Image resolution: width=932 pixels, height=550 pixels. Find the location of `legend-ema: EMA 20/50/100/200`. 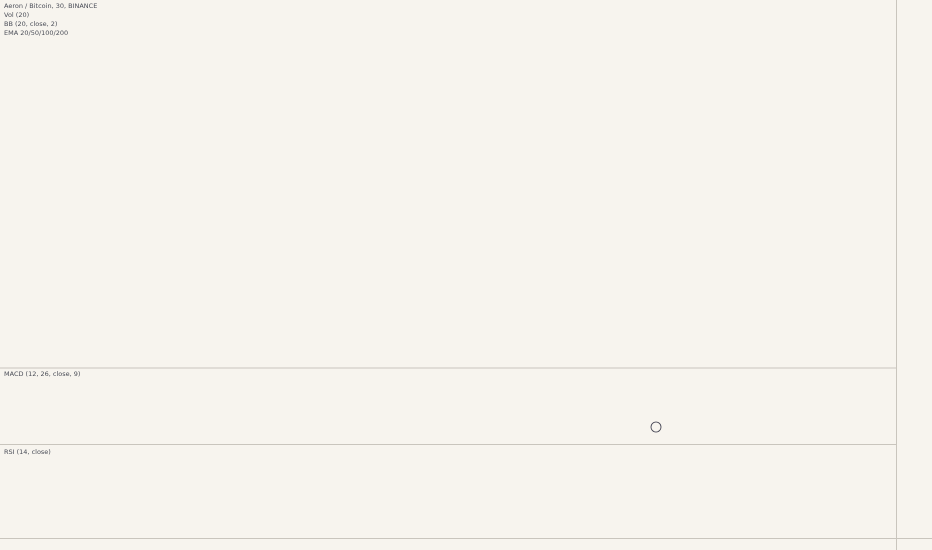

legend-ema: EMA 20/50/100/200 is located at coordinates (36, 33).